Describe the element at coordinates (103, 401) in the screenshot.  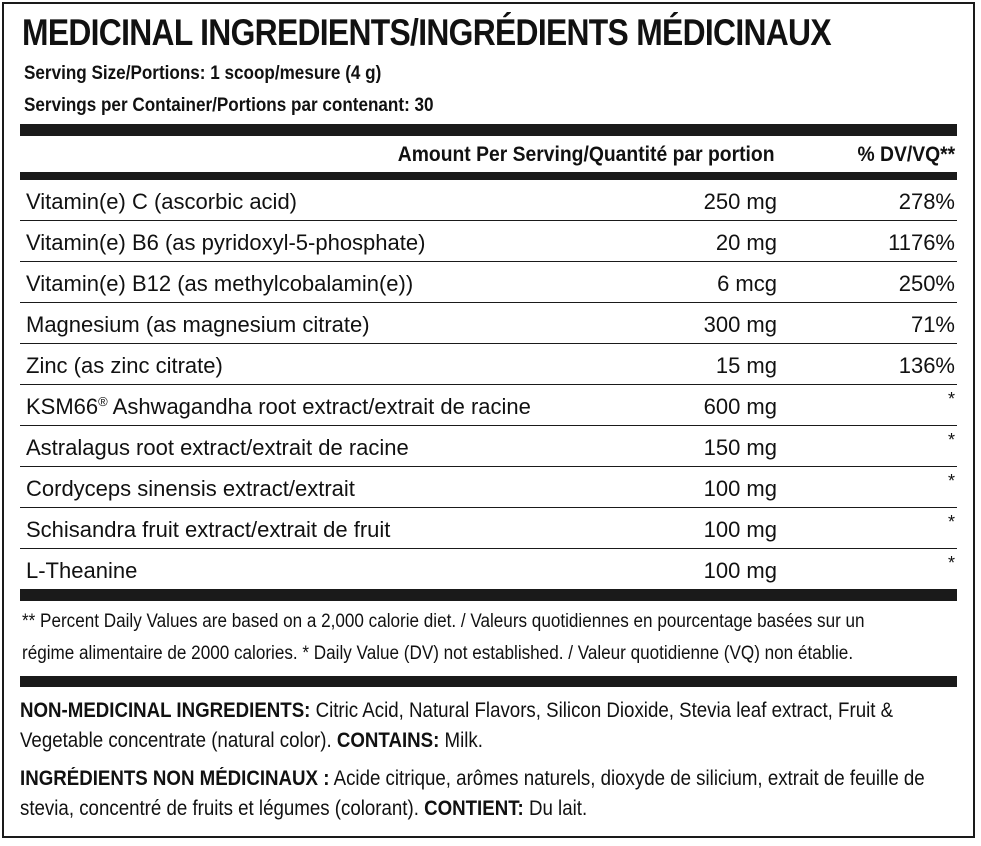
I see `registered-mark: ®` at that location.